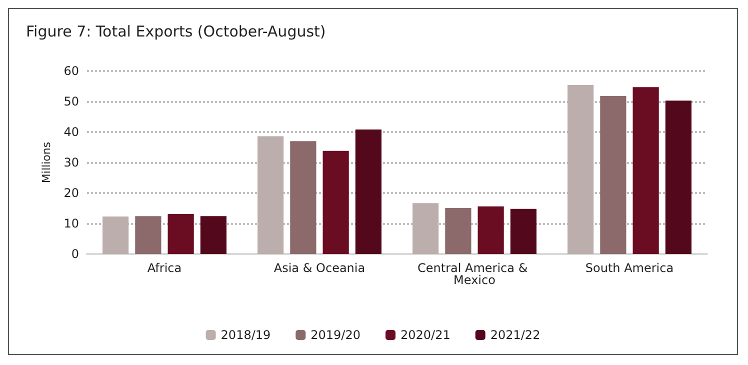  I want to click on y-tick-label: 10, so click(71, 223).